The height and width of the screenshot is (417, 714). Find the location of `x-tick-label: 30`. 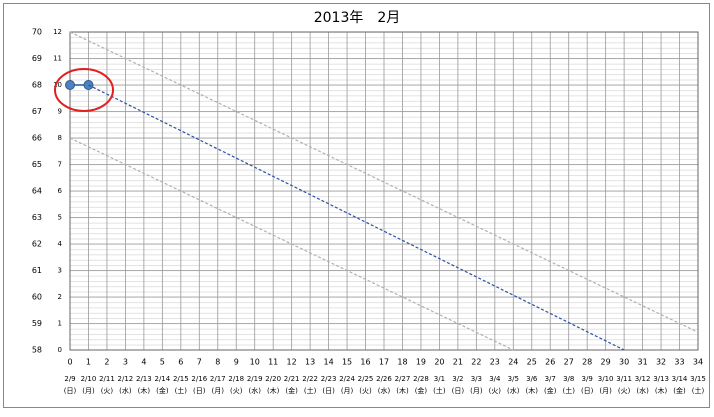

x-tick-label: 30 is located at coordinates (624, 362).